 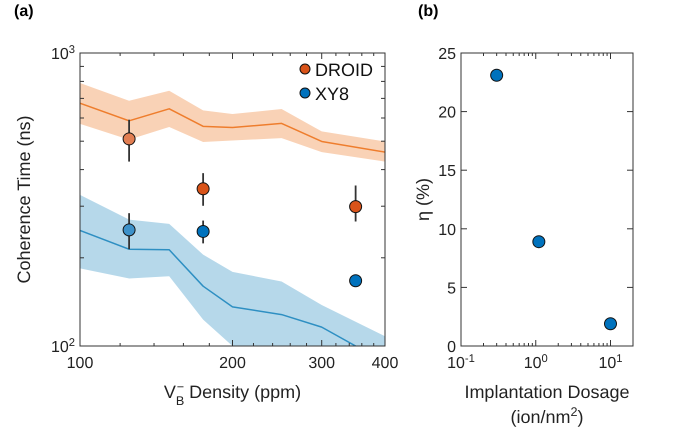 What do you see at coordinates (447, 54) in the screenshot?
I see `y-tick-label: 25` at bounding box center [447, 54].